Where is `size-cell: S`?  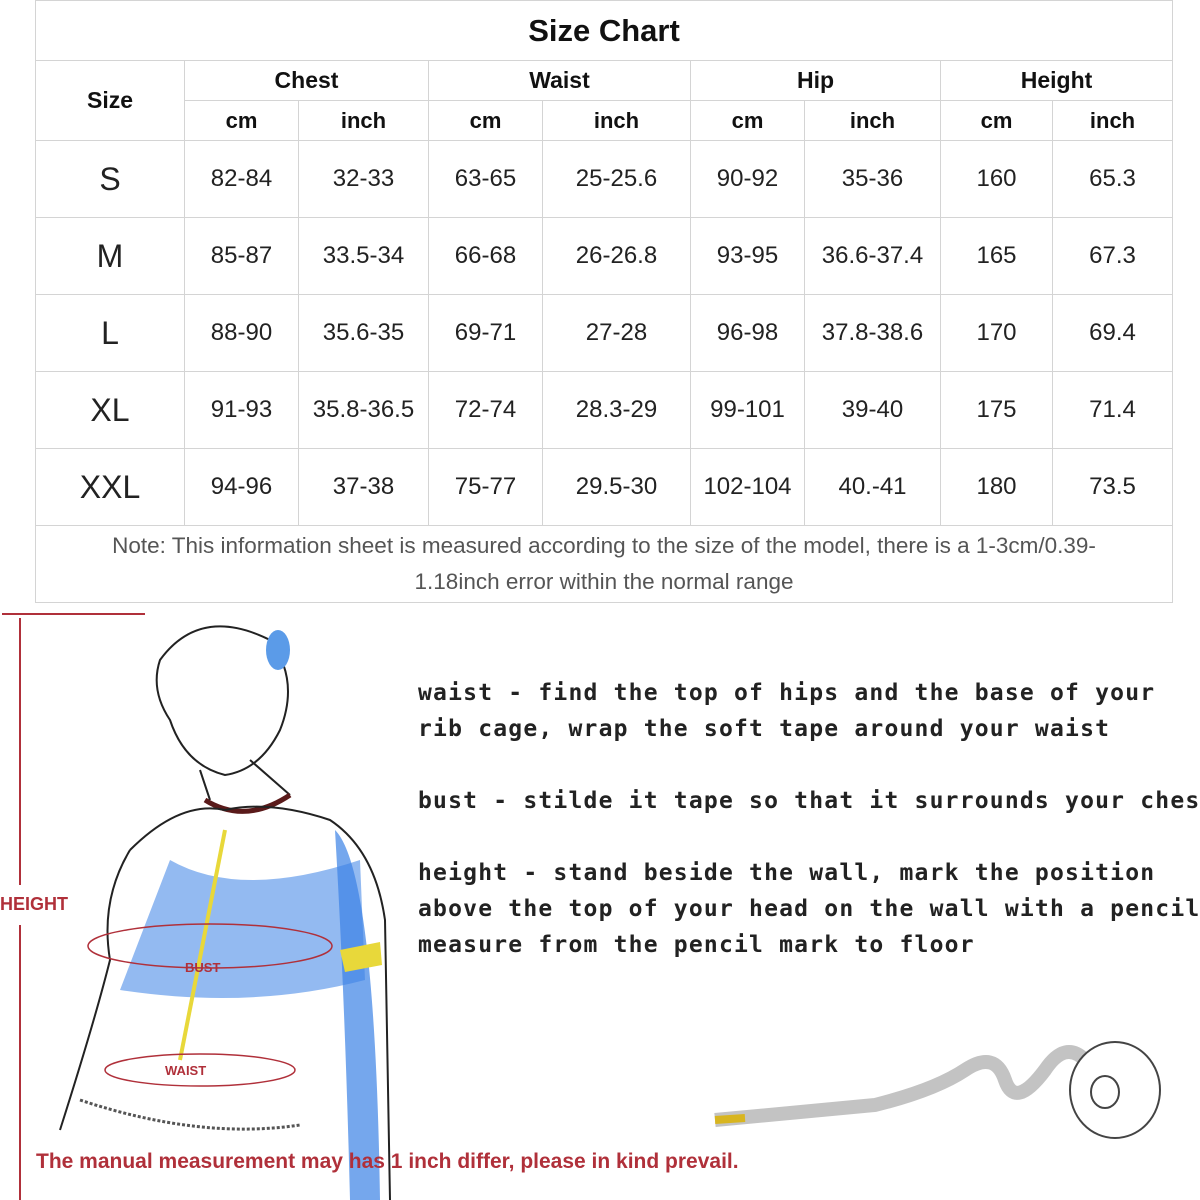
size-cell: S is located at coordinates (110, 179).